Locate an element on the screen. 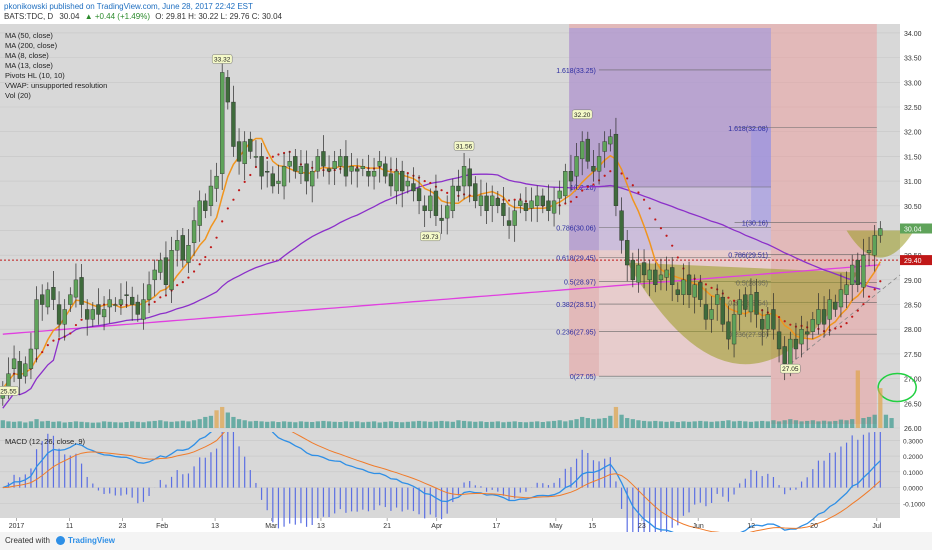 This screenshot has width=932, height=550. y-tick-label: 27.50 is located at coordinates (913, 355).